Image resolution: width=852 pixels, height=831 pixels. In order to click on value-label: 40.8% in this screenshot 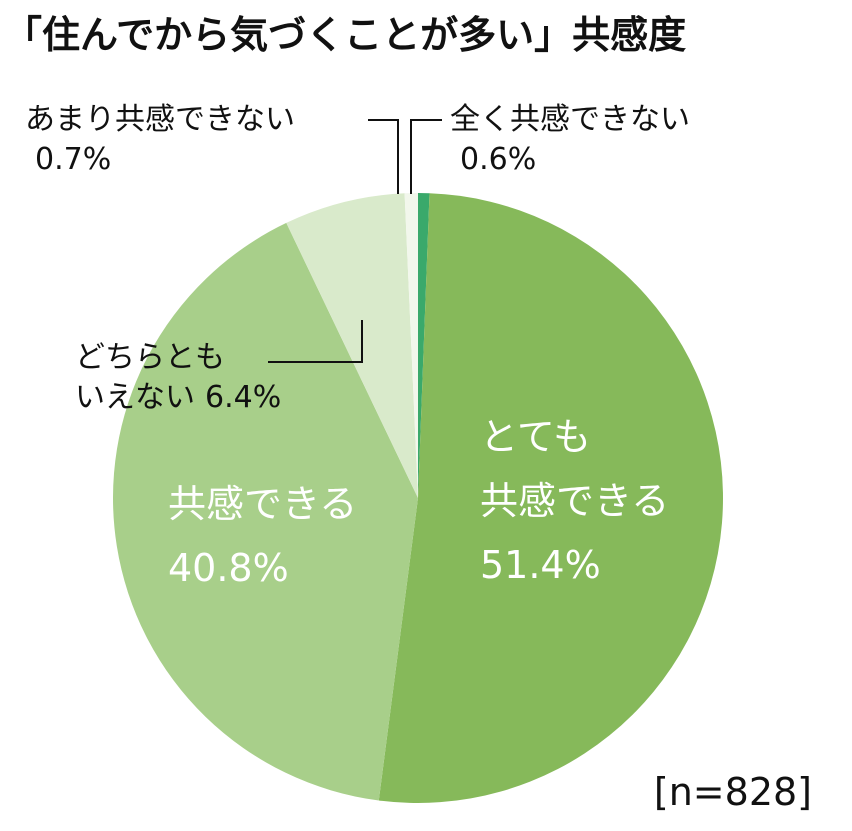, I will do `click(228, 568)`.